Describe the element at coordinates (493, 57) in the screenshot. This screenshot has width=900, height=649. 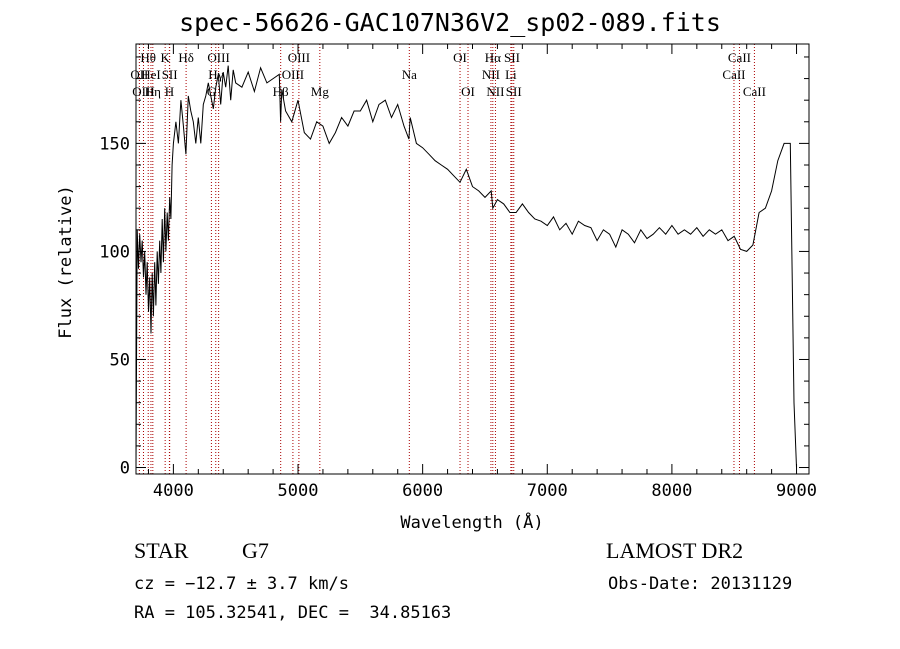
I see `spectral-line-label: Hα` at that location.